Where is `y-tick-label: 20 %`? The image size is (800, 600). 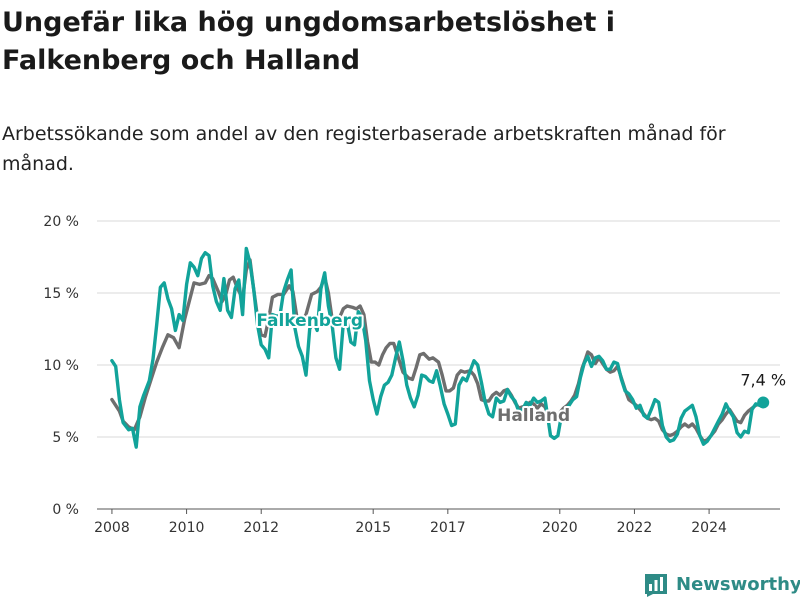
y-tick-label: 20 % is located at coordinates (61, 222).